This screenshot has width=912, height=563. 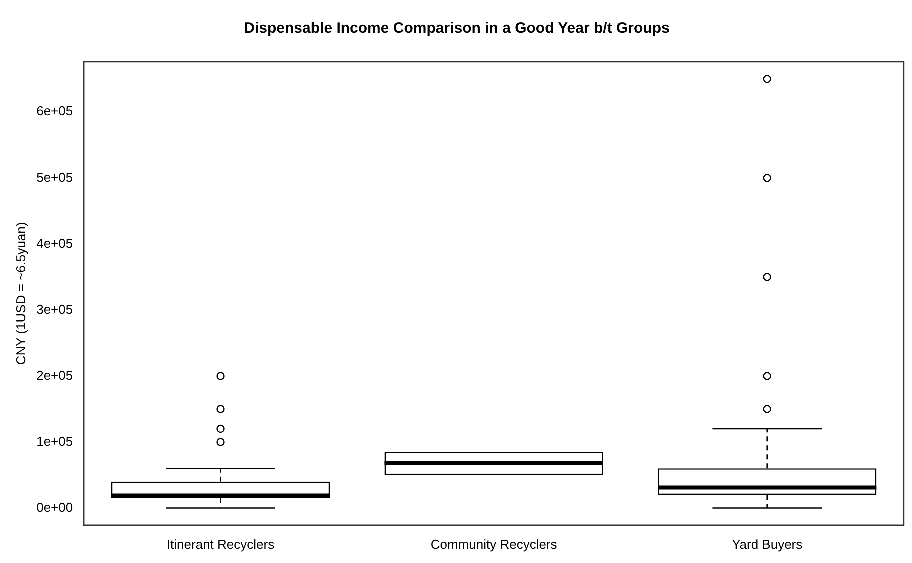 I want to click on x-tick-label: Yard Buyers, so click(x=768, y=544).